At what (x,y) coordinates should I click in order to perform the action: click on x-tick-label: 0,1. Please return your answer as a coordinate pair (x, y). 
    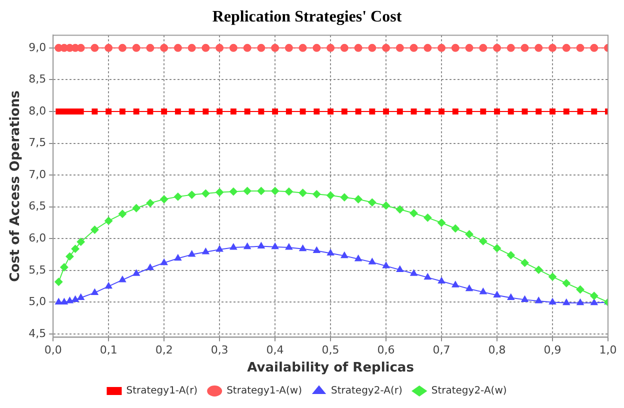
    Looking at the image, I should click on (109, 350).